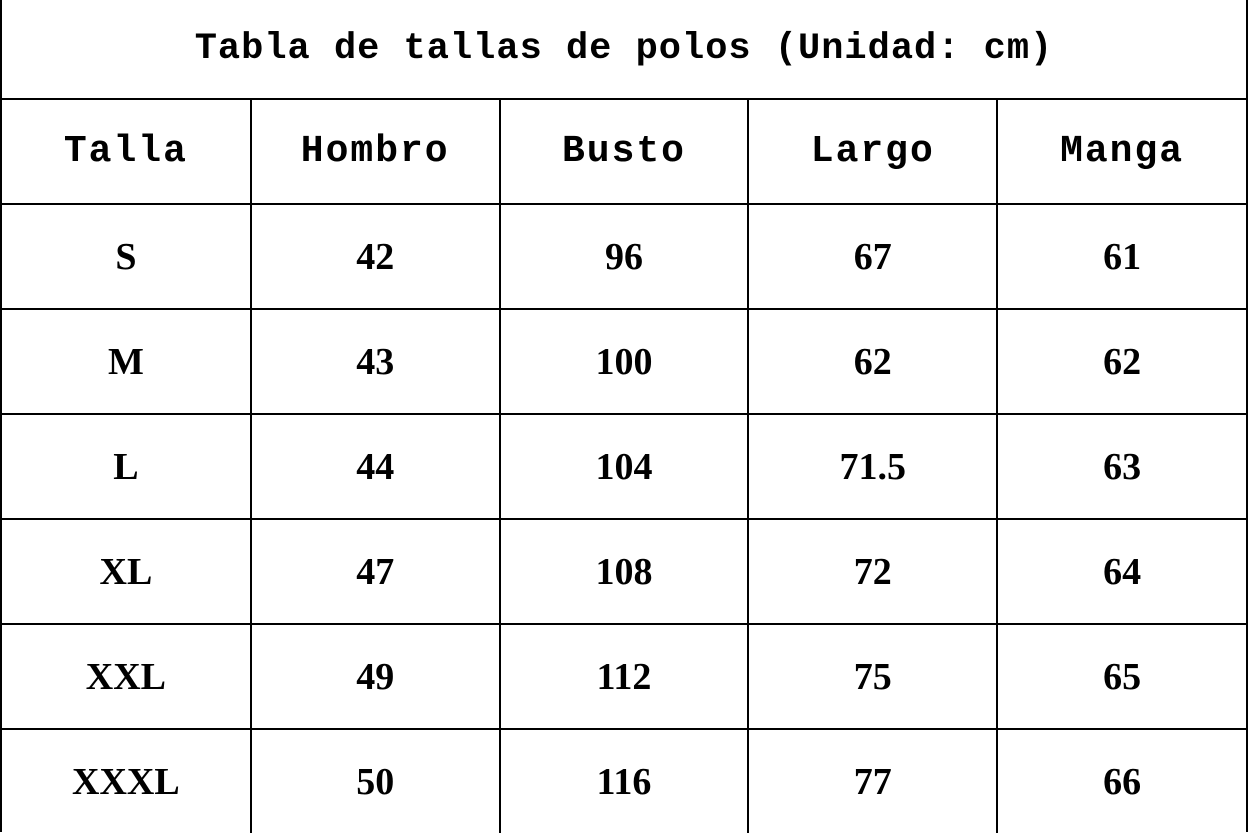 This screenshot has width=1248, height=833. What do you see at coordinates (375, 466) in the screenshot?
I see `cell-hombro: 44` at bounding box center [375, 466].